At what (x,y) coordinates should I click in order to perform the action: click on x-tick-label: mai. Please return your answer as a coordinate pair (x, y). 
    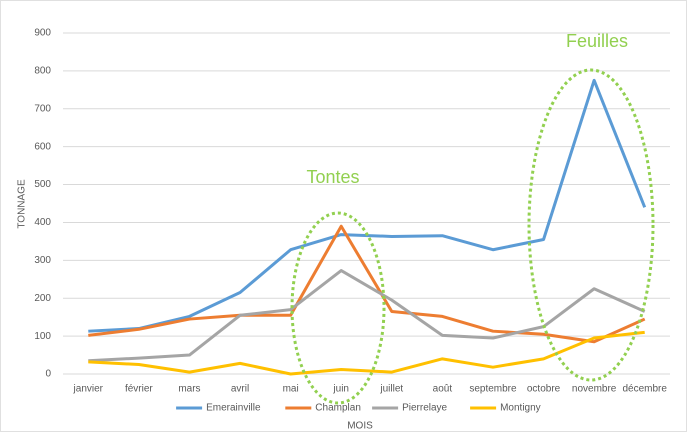
    Looking at the image, I should click on (291, 389).